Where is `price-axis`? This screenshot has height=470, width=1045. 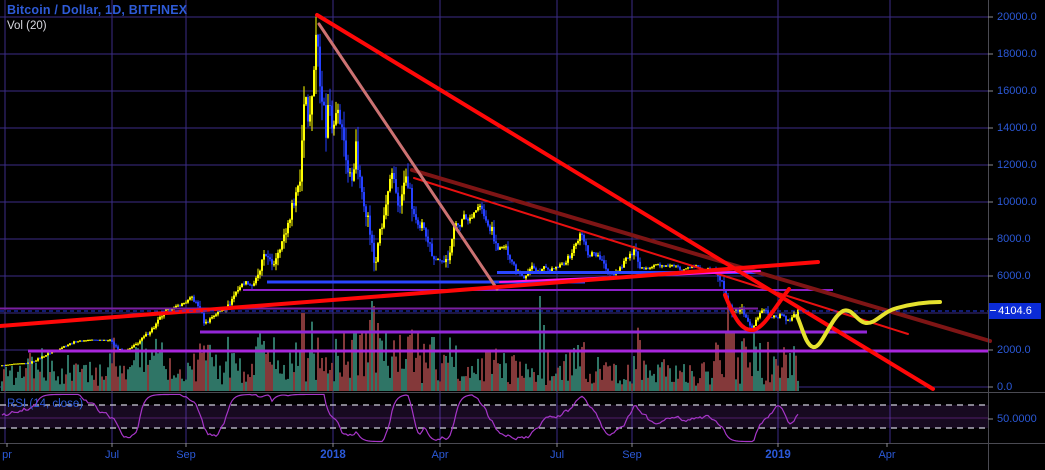 price-axis is located at coordinates (1016, 221).